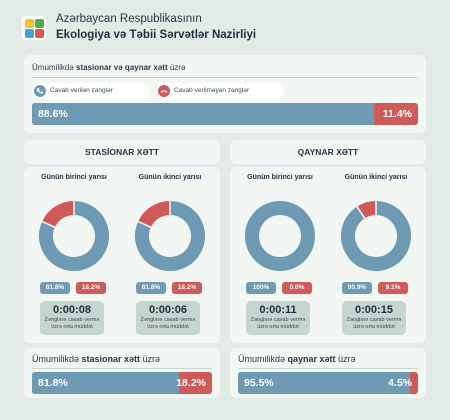 This screenshot has width=450, height=420. What do you see at coordinates (151, 288) in the screenshot?
I see `stationary-second-answered: 81.8%` at bounding box center [151, 288].